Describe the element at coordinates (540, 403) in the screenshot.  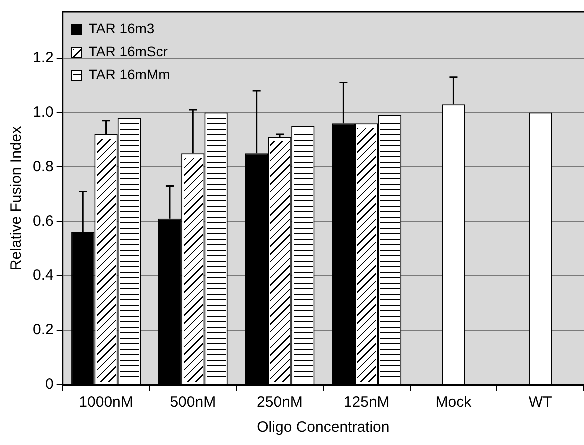
I see `x-tick-label: WT` at that location.